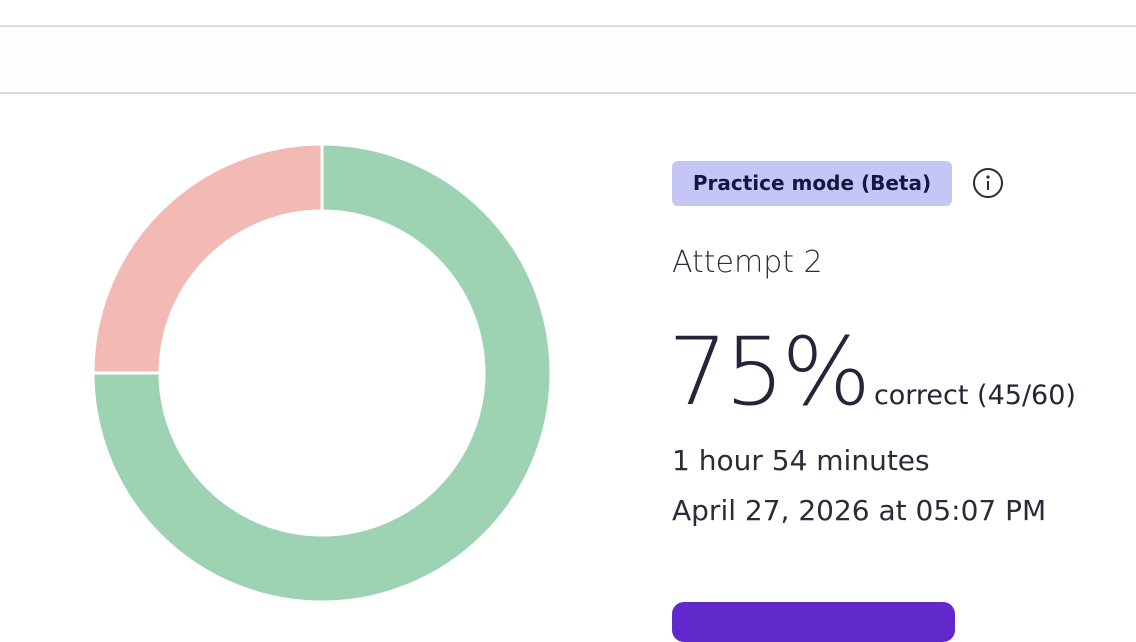 The width and height of the screenshot is (1136, 642). I want to click on score-detail: correct (45/60), so click(974, 395).